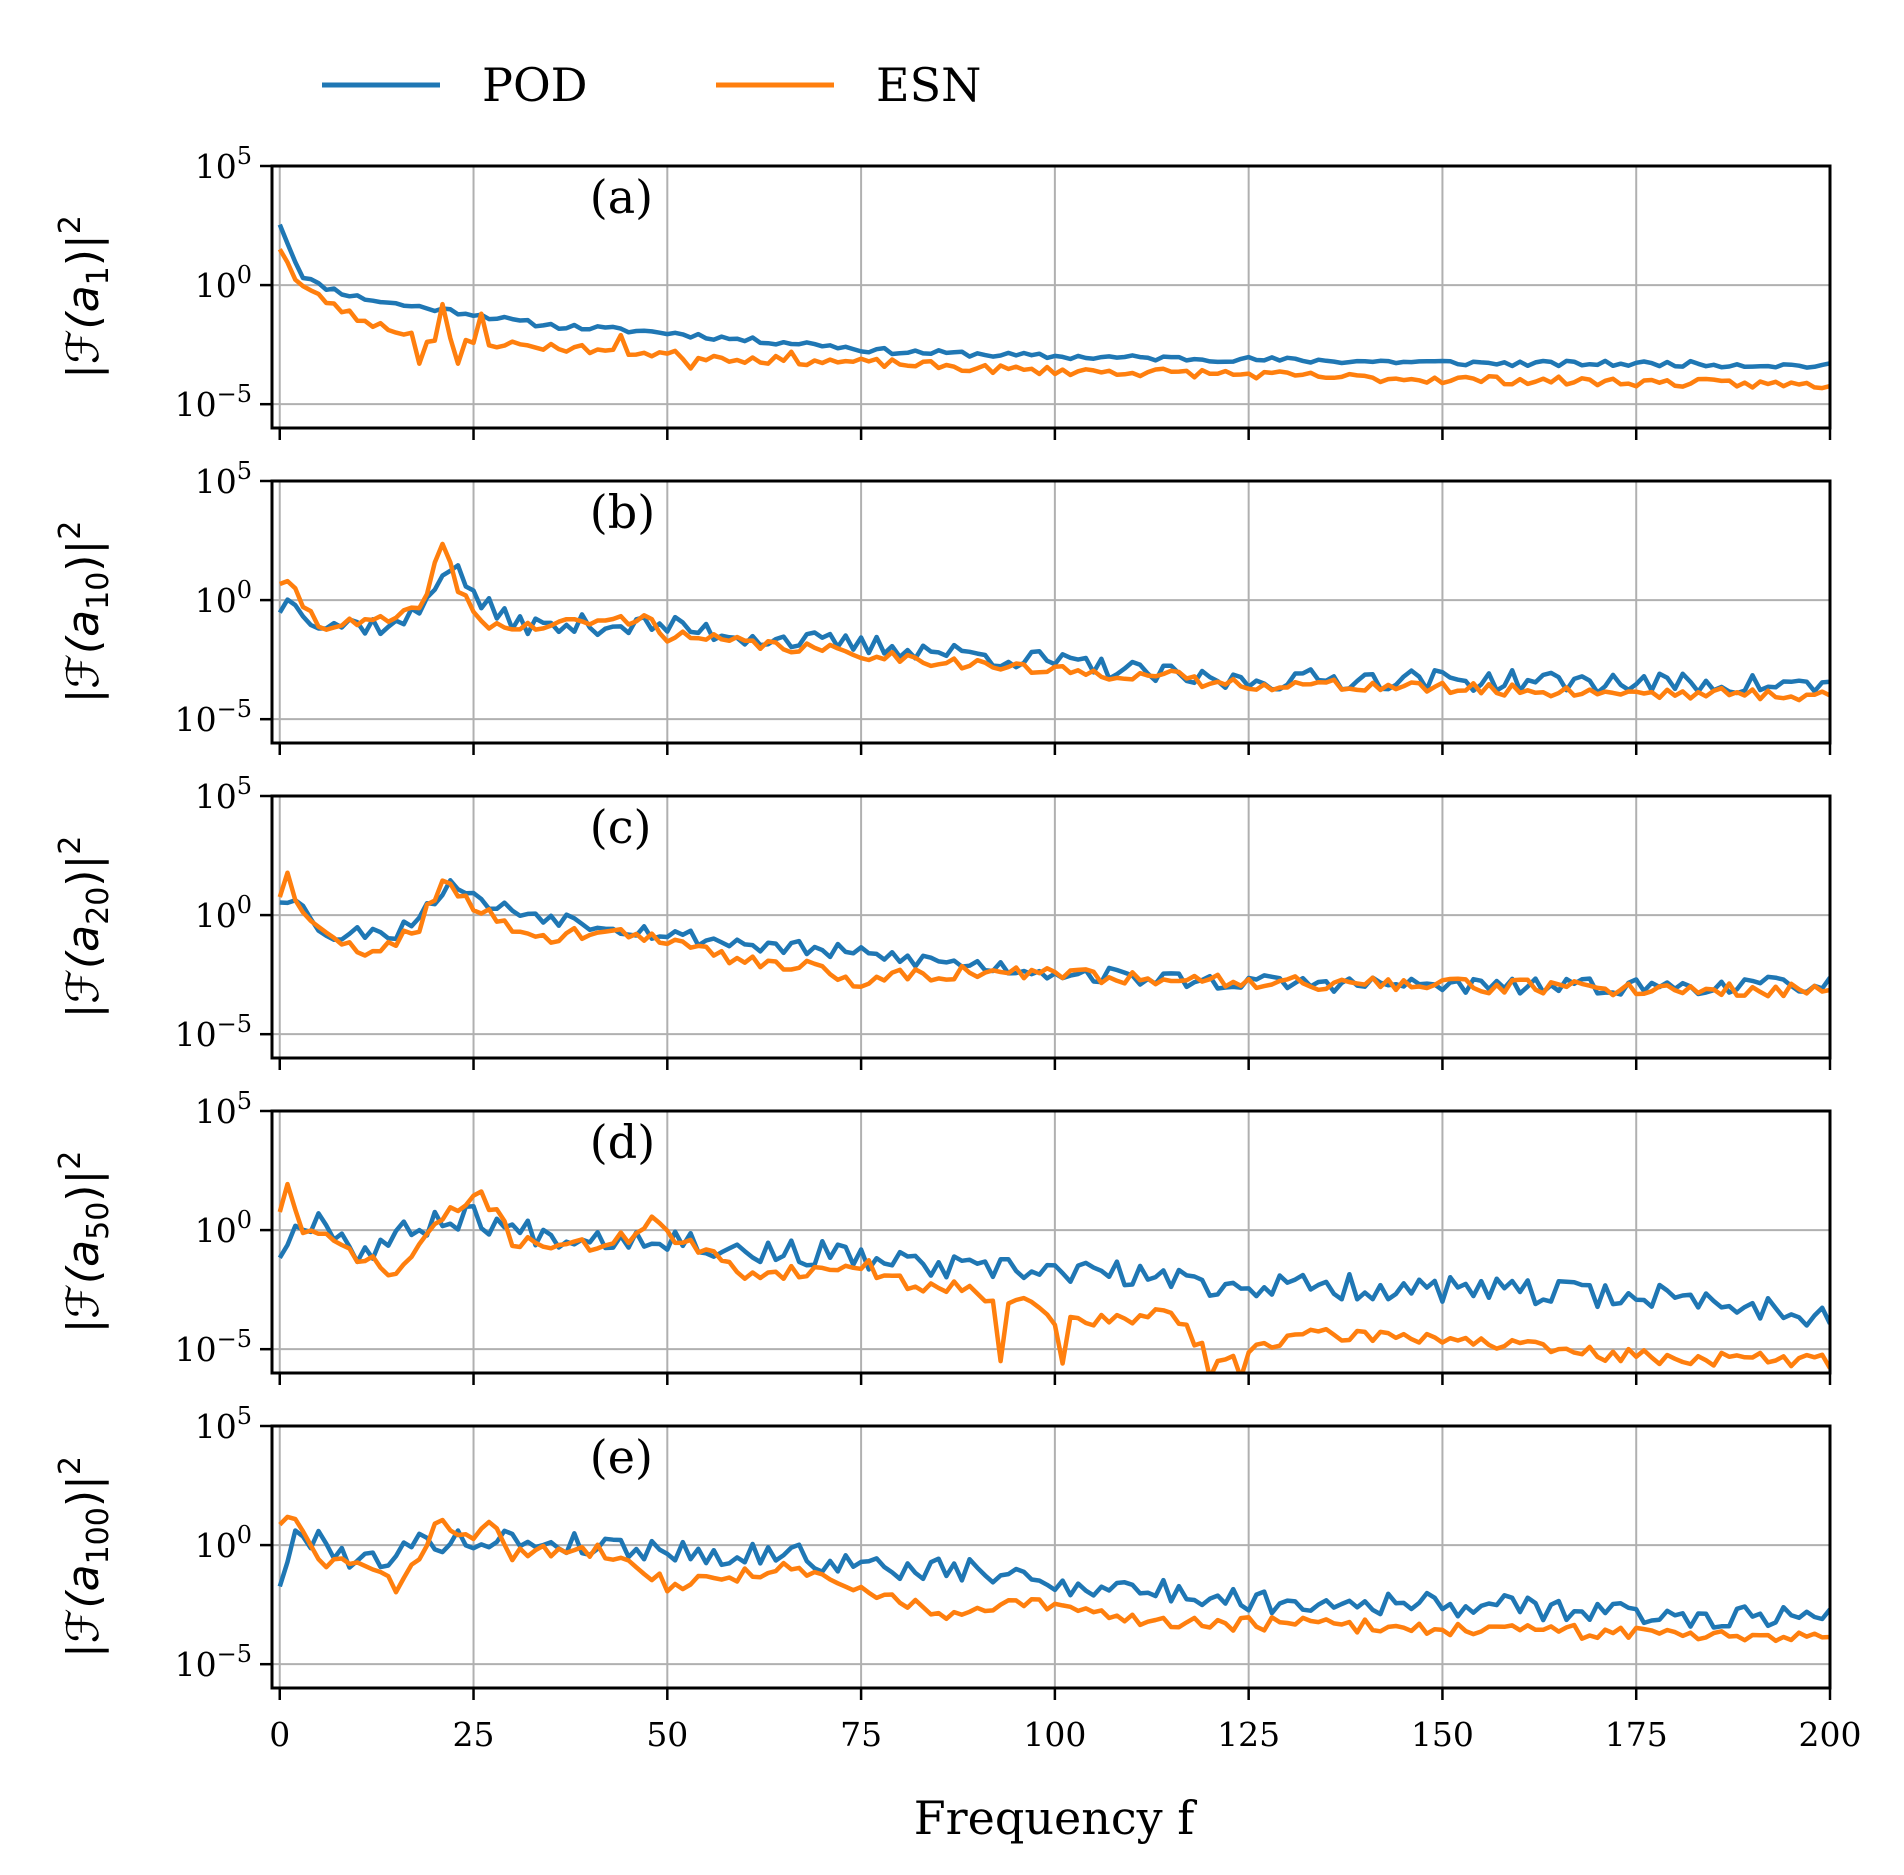 The width and height of the screenshot is (1904, 1875). What do you see at coordinates (84, 927) in the screenshot?
I see `y-axis-title: |ℱ(a20)|2` at bounding box center [84, 927].